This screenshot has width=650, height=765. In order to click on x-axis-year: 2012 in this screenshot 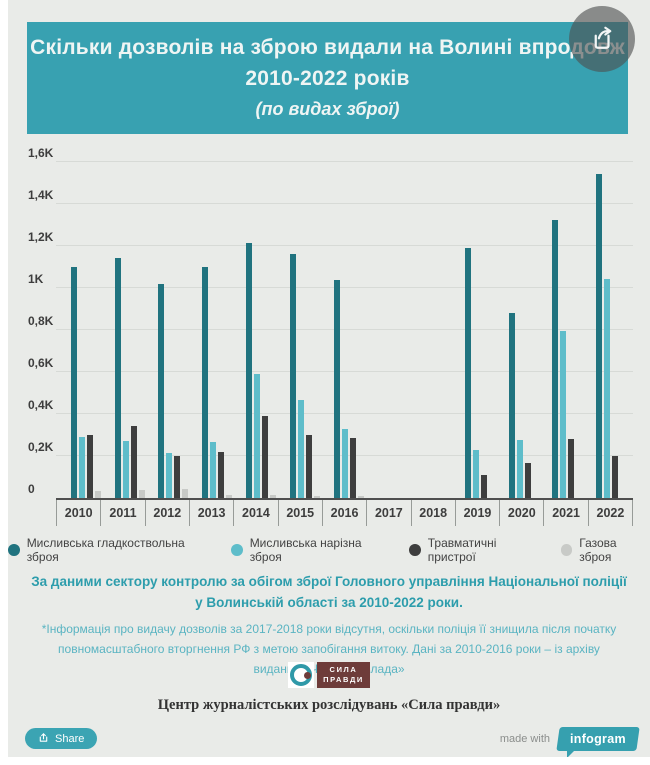, I will do `click(166, 513)`.